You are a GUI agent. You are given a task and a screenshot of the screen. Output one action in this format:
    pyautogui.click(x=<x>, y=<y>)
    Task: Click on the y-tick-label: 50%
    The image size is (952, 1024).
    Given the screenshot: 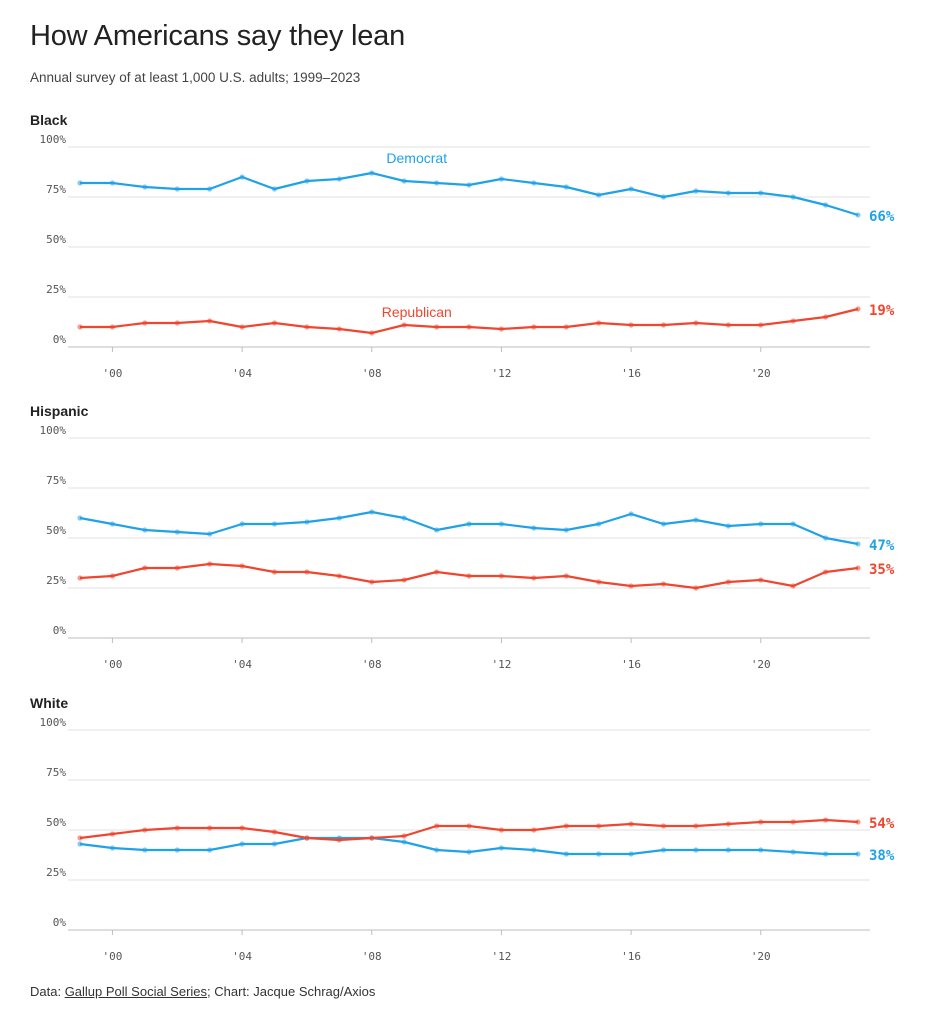 What is the action you would take?
    pyautogui.click(x=56, y=530)
    